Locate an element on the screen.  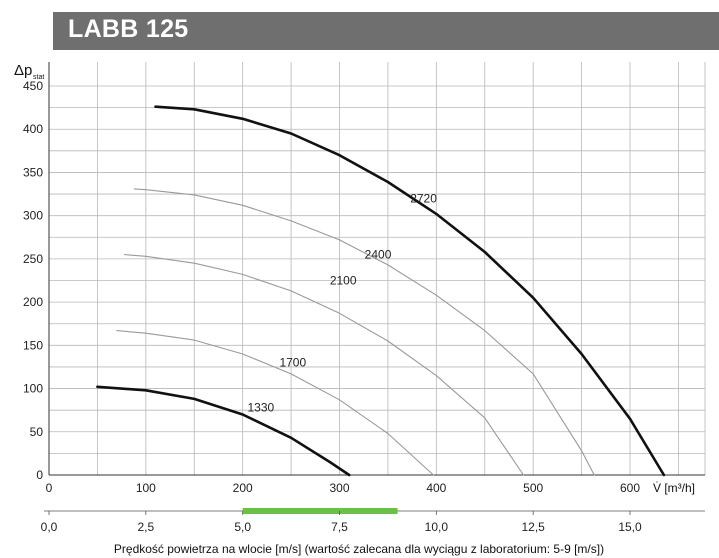
y-tick-label: 400 is located at coordinates (33, 129).